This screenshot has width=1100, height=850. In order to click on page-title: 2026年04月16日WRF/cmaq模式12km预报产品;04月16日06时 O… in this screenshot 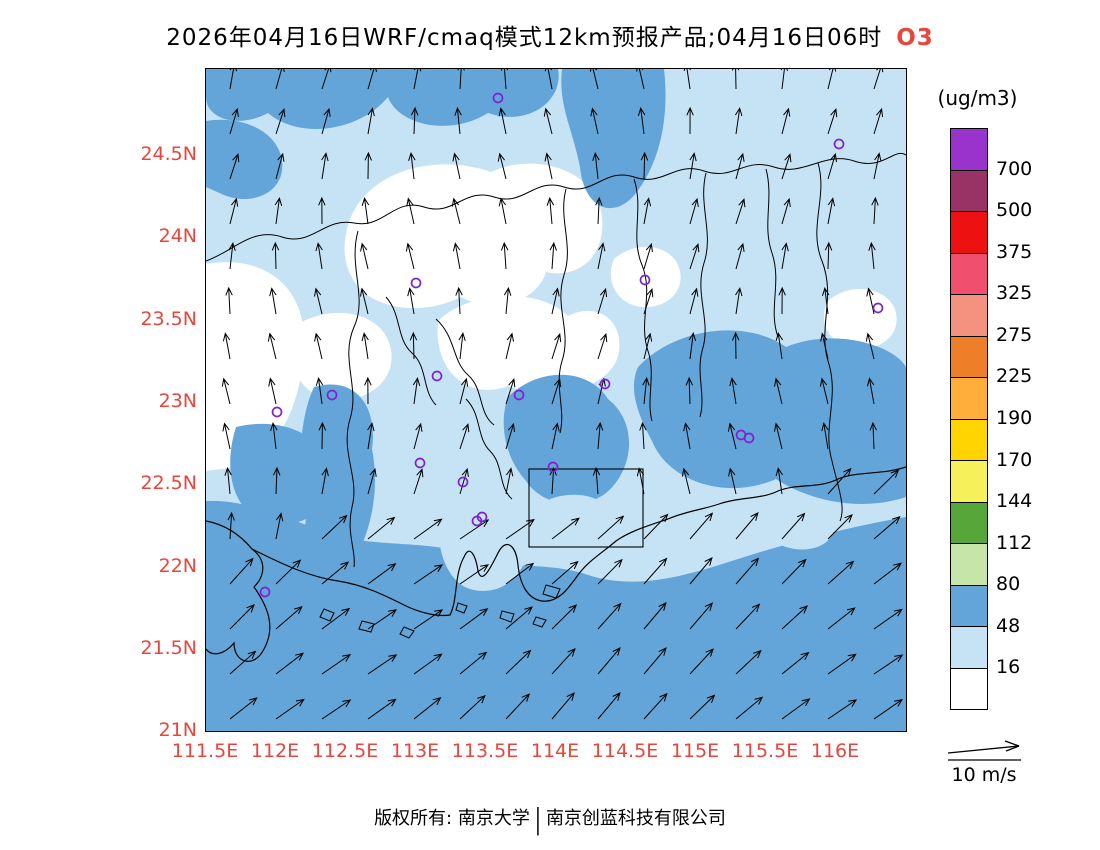, I will do `click(550, 35)`.